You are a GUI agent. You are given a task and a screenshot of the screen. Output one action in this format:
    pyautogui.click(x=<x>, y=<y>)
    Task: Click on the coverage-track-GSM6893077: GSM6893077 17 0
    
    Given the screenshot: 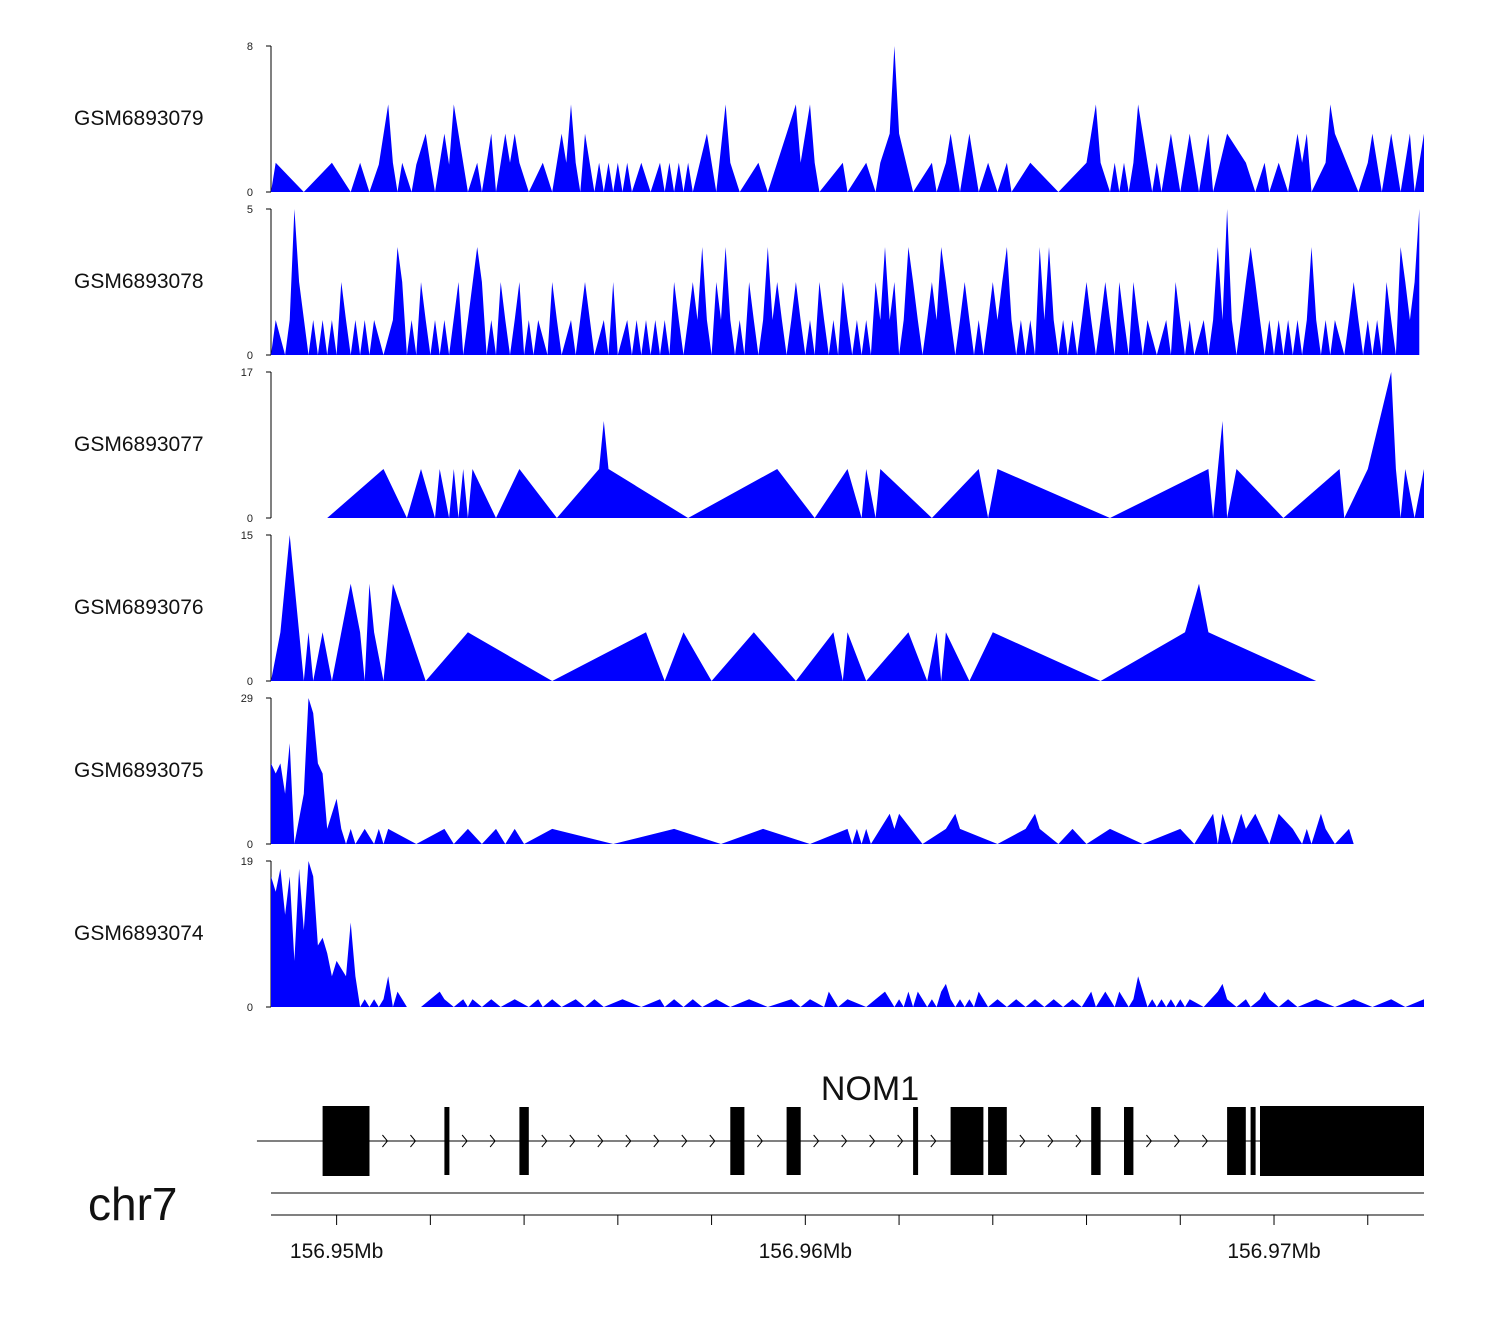 What is the action you would take?
    pyautogui.click(x=749, y=446)
    